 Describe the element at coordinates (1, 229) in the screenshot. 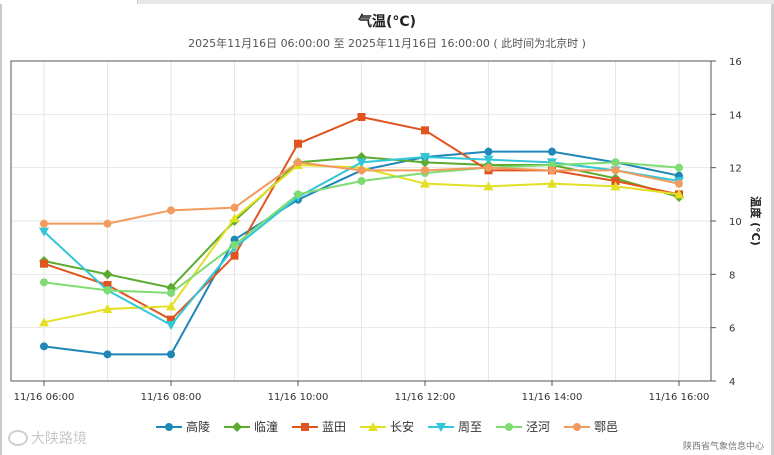

I see `frame-border-left` at that location.